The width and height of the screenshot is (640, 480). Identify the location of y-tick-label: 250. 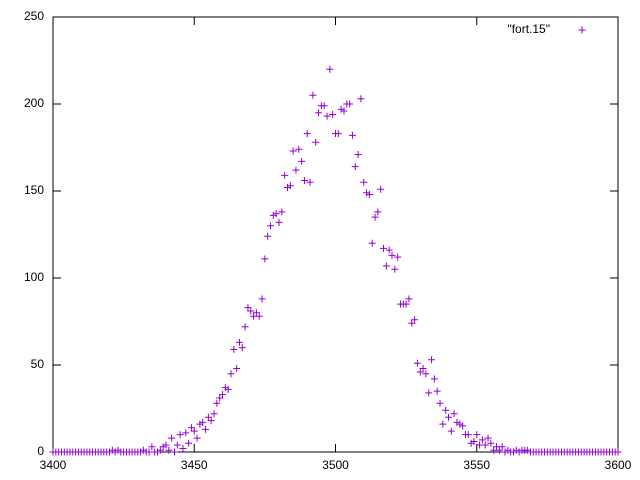
(34, 16).